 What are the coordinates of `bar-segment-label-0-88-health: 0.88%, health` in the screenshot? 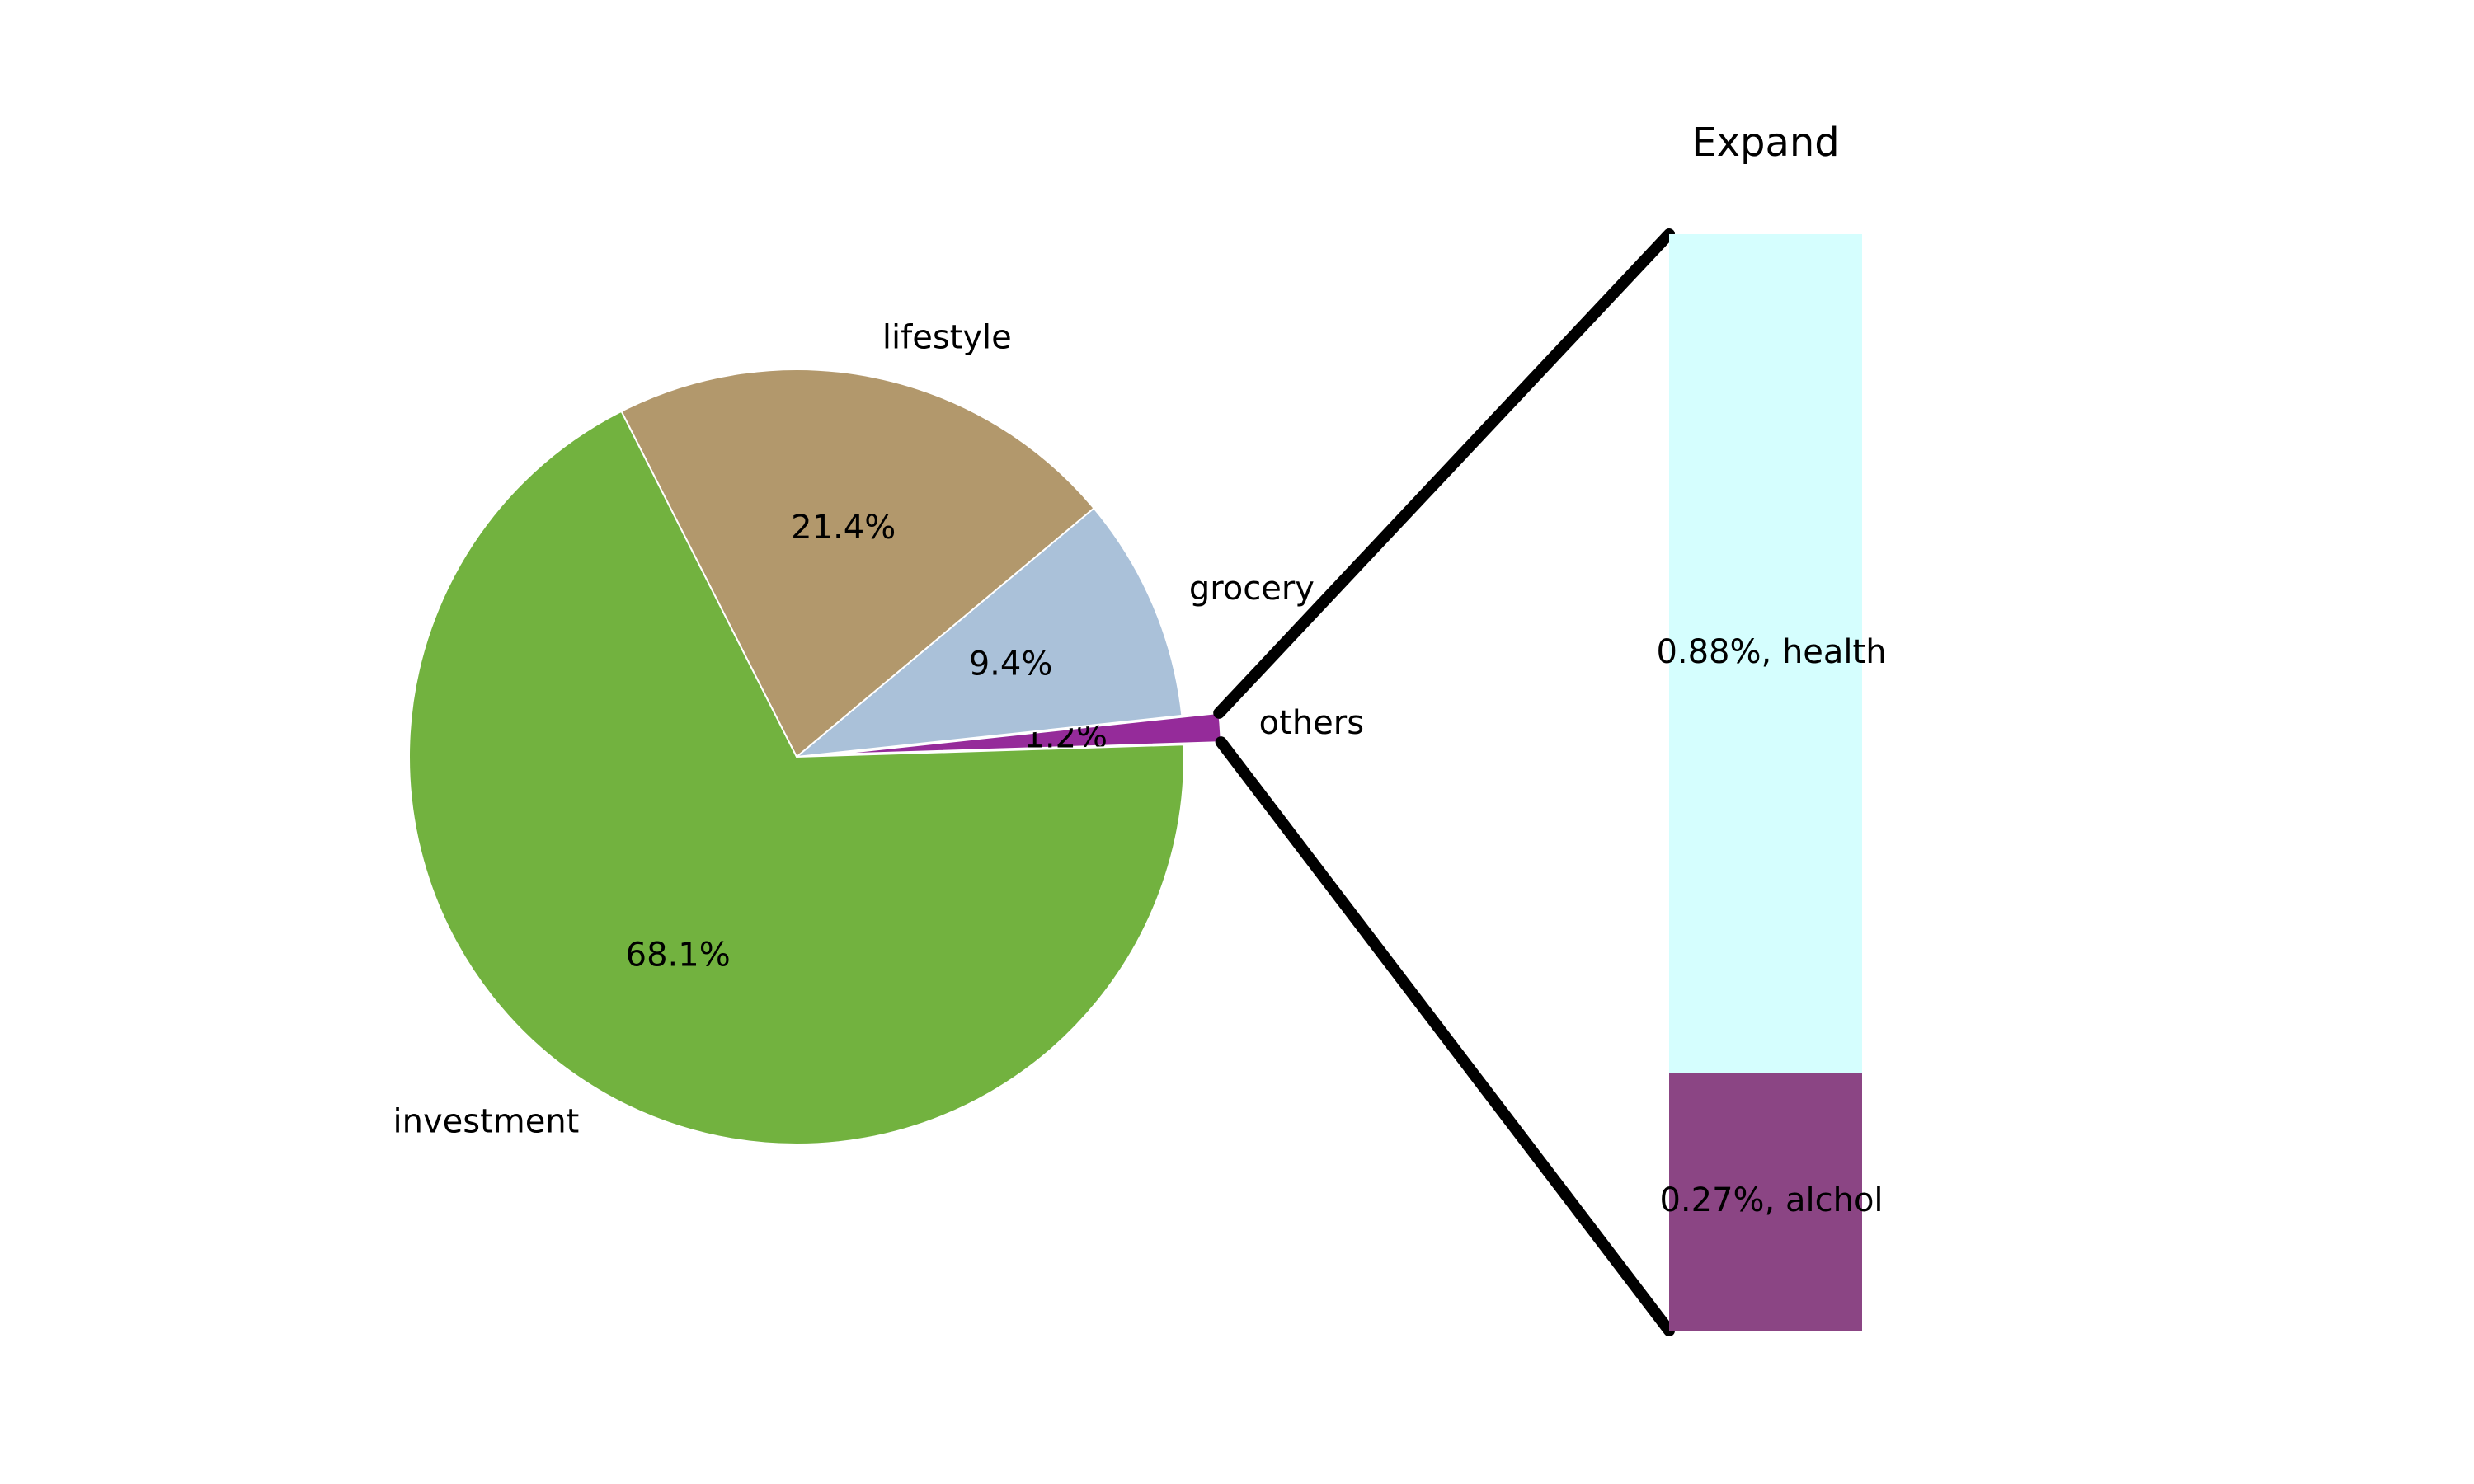 It's located at (1771, 652).